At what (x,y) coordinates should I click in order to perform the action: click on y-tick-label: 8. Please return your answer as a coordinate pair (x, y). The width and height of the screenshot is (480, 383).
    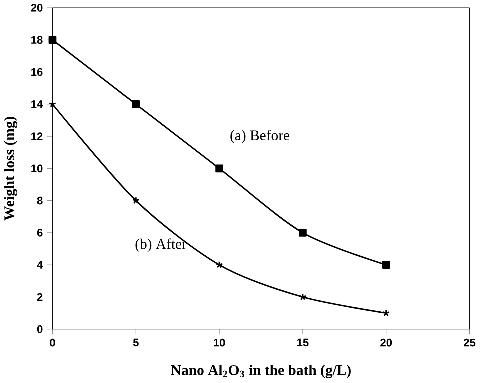
    Looking at the image, I should click on (40, 201).